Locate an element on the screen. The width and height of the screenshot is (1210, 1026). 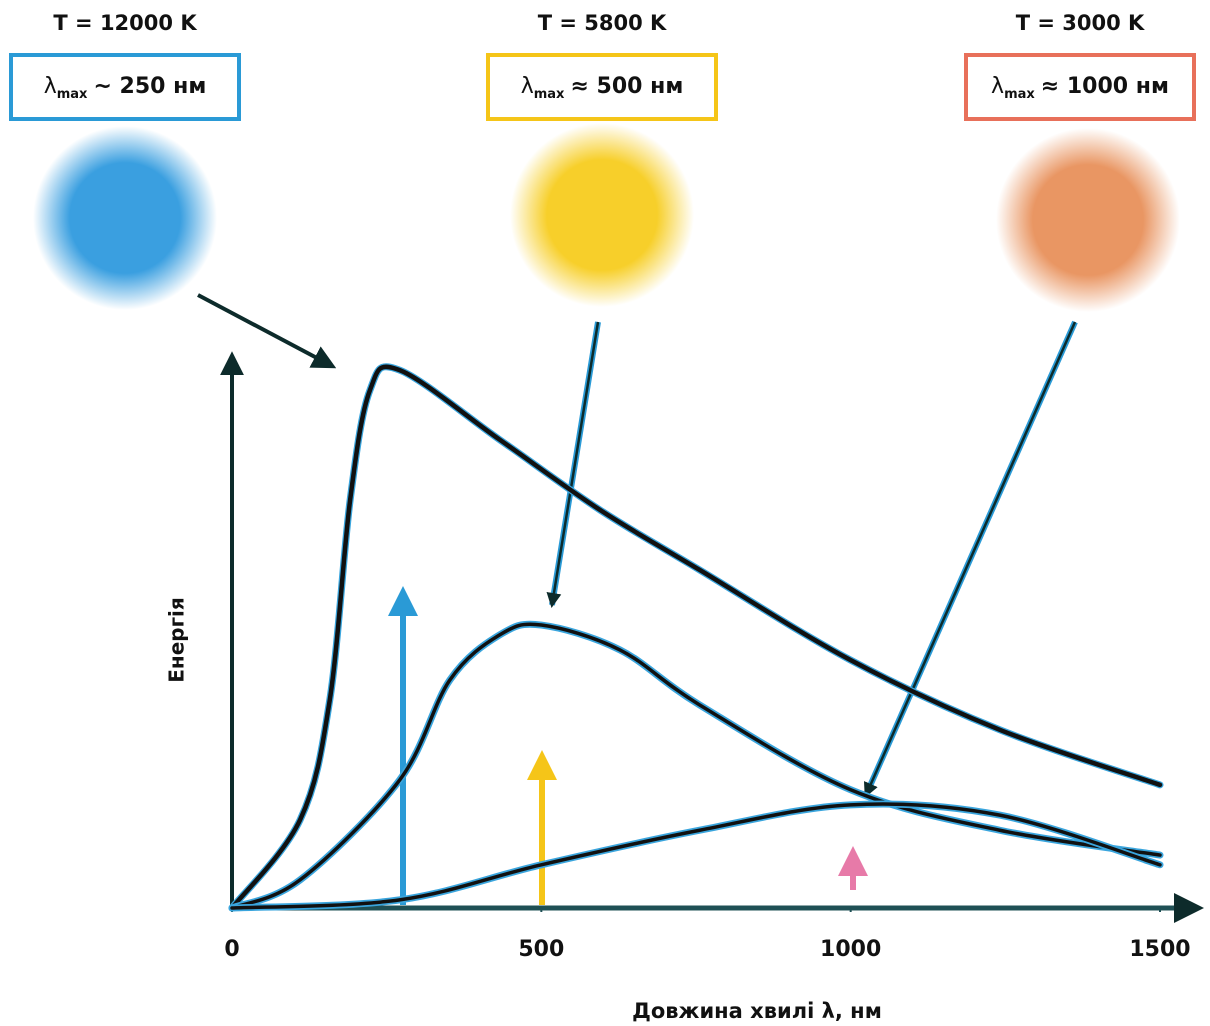
star-temperature: T = 12000 K is located at coordinates (125, 23).